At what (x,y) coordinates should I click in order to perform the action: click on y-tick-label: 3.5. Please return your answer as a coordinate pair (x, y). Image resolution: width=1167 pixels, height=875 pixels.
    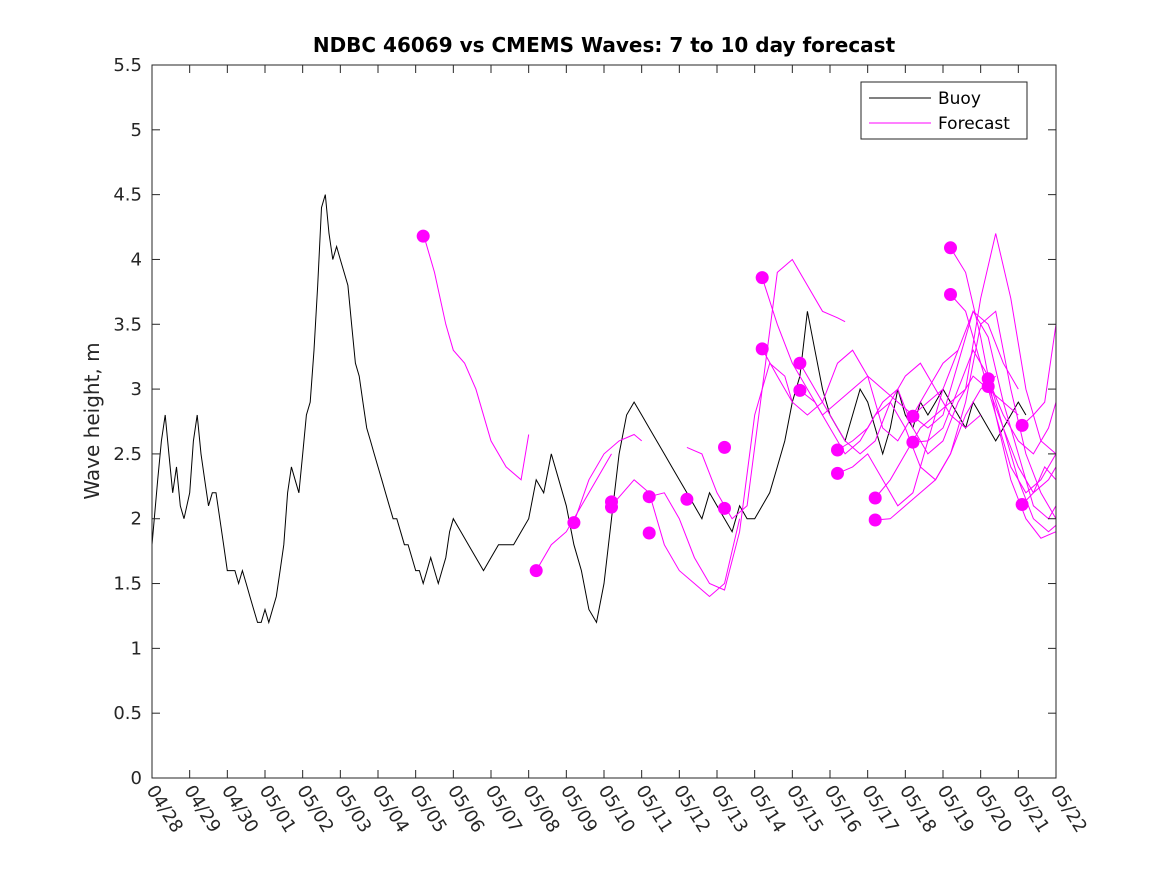
    Looking at the image, I should click on (127, 324).